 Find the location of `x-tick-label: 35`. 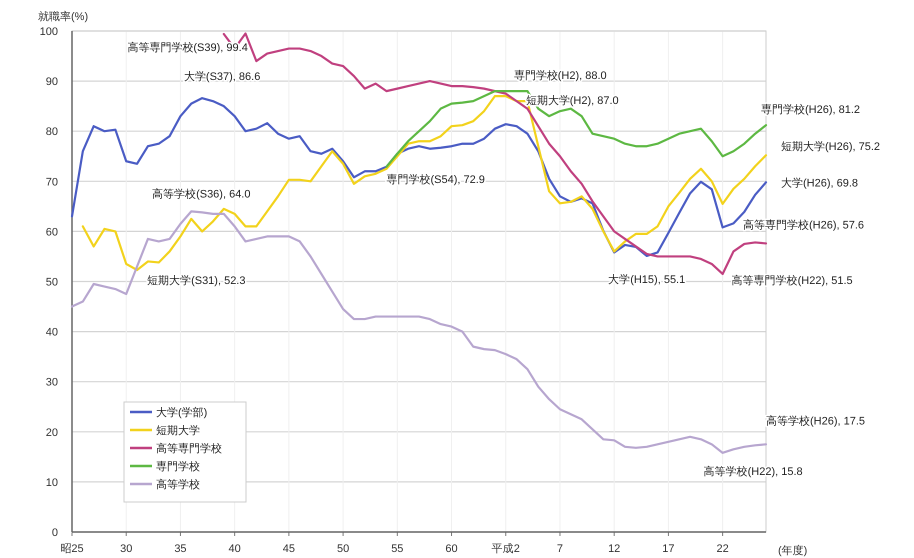

x-tick-label: 35 is located at coordinates (180, 549).